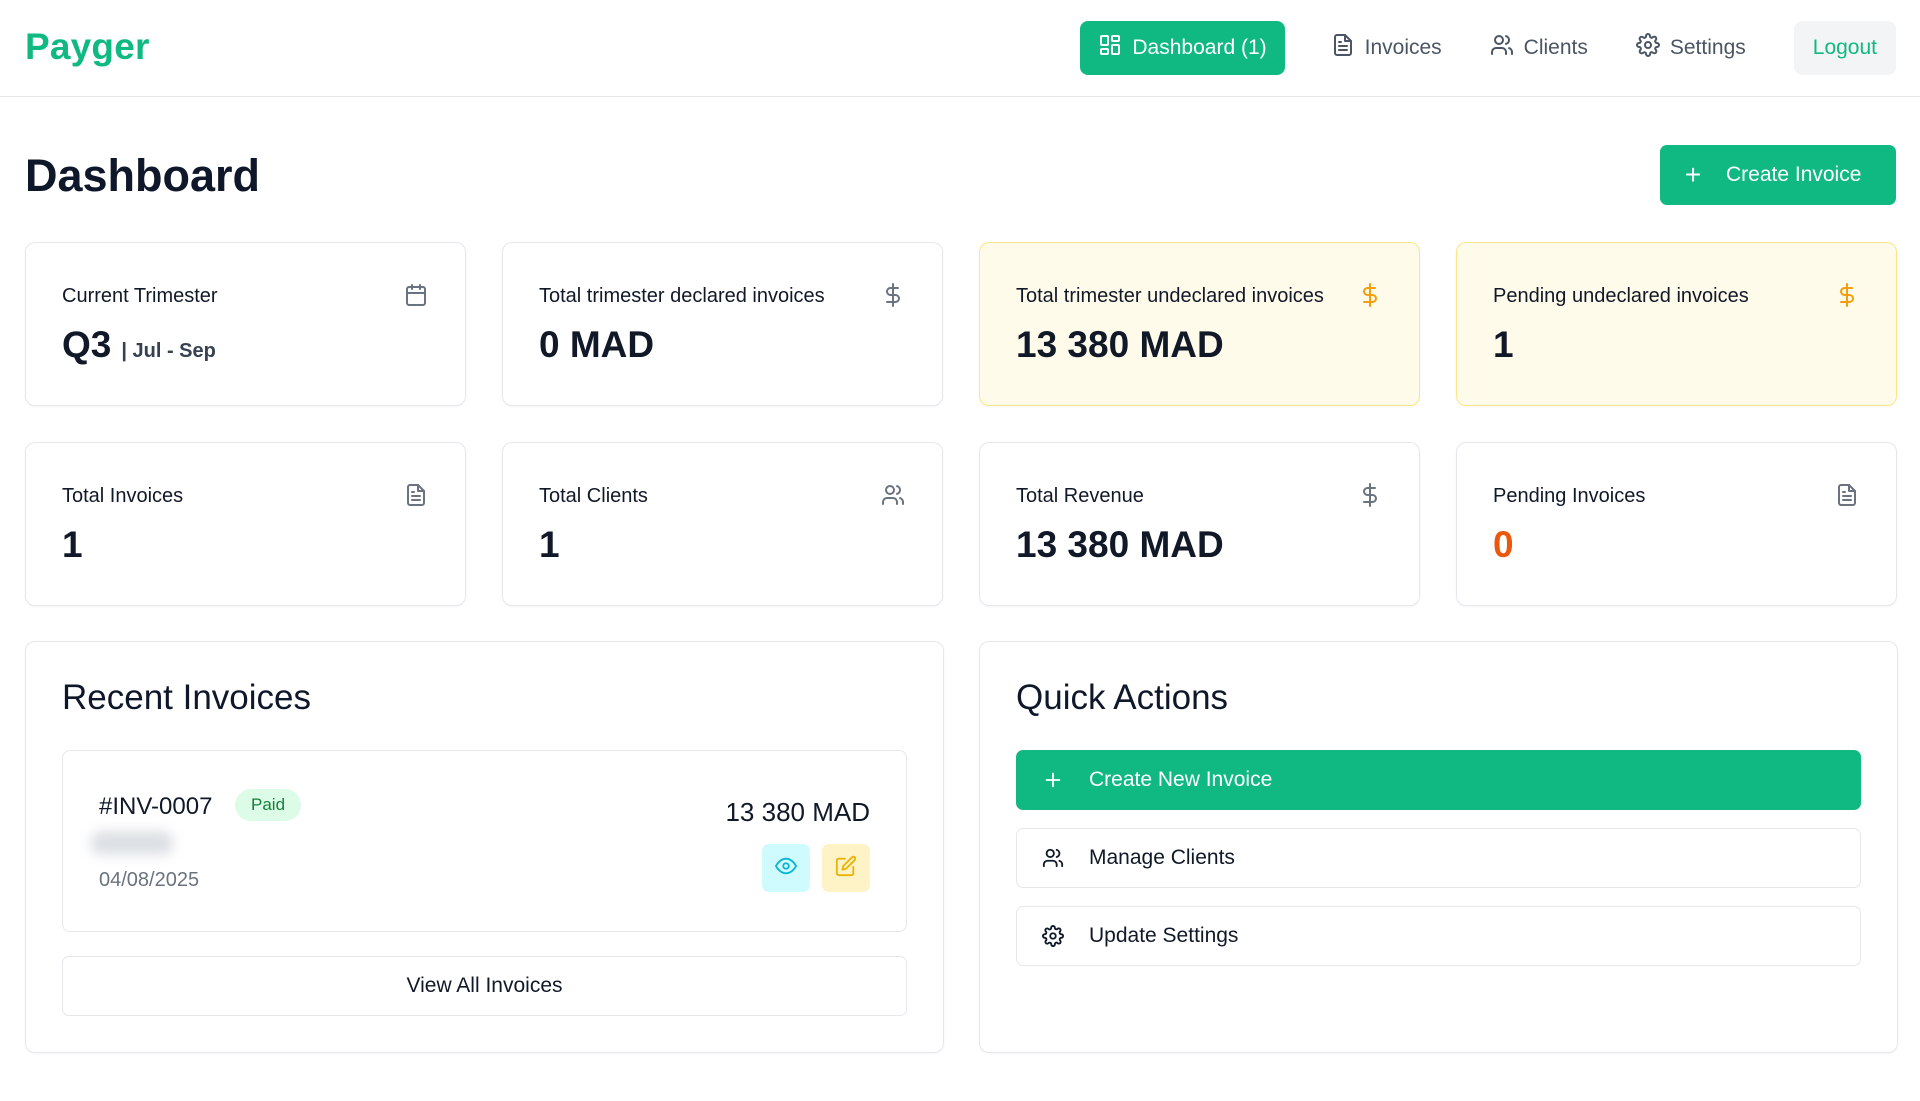 The width and height of the screenshot is (1920, 1101). Describe the element at coordinates (1162, 857) in the screenshot. I see `manage-clients-label: Manage Clients` at that location.